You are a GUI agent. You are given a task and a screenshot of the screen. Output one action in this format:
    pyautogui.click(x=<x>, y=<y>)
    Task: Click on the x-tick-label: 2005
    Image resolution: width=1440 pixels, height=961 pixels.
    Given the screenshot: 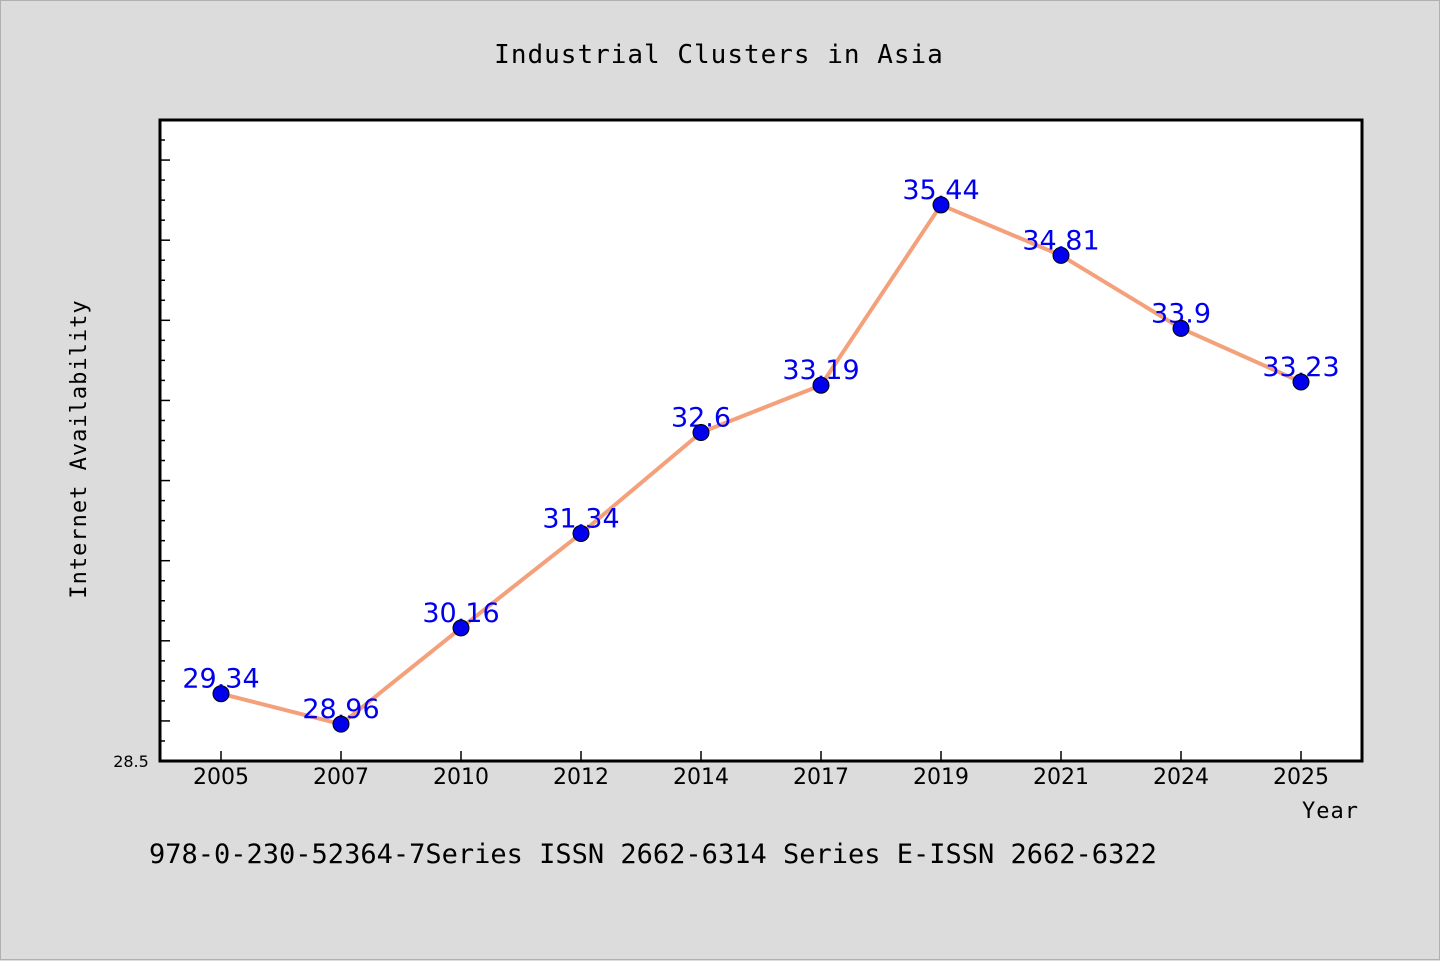 What is the action you would take?
    pyautogui.click(x=221, y=777)
    